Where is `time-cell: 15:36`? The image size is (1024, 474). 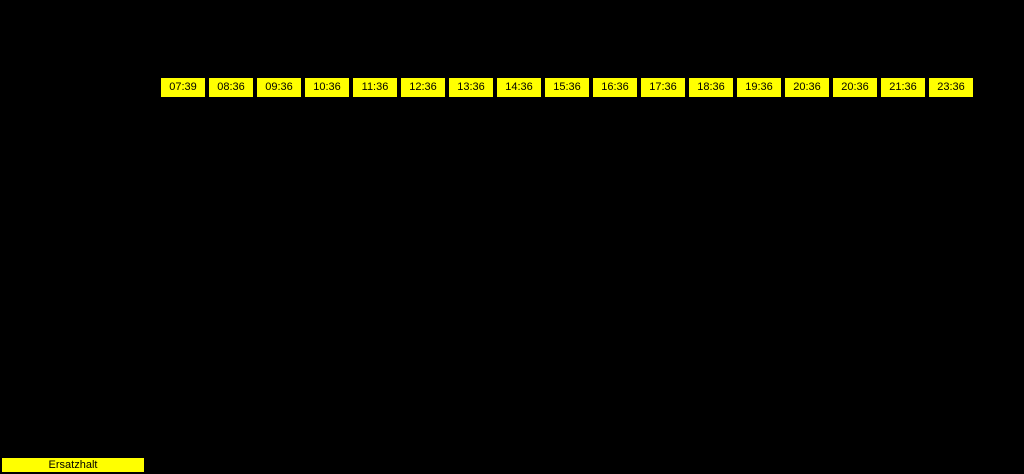 time-cell: 15:36 is located at coordinates (567, 87).